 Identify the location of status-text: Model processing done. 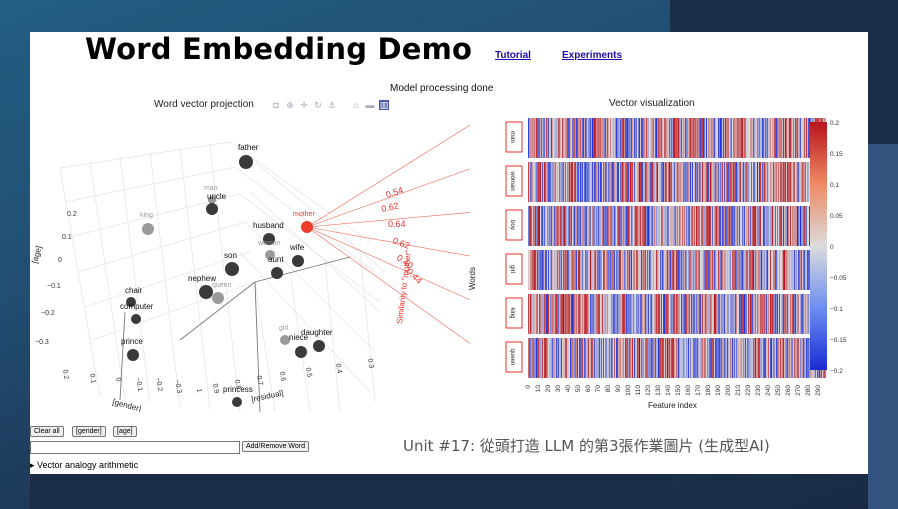
(442, 88).